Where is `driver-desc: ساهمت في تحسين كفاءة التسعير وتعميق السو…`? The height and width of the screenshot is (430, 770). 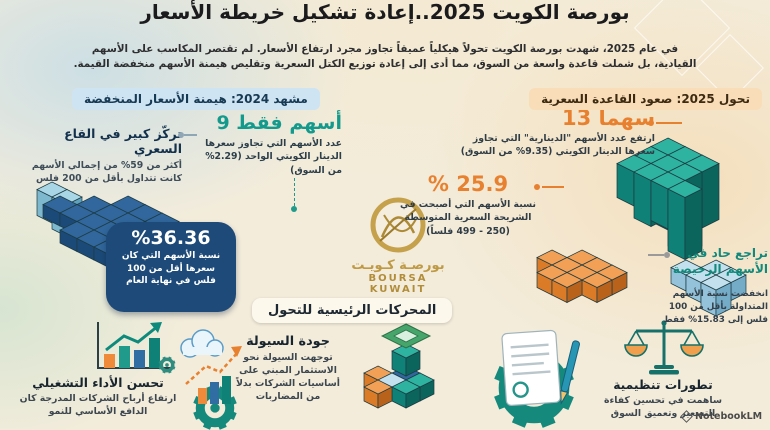
driver-desc: ساهمت في تحسين كفاءة التسعير وتعميق السو… is located at coordinates (663, 407).